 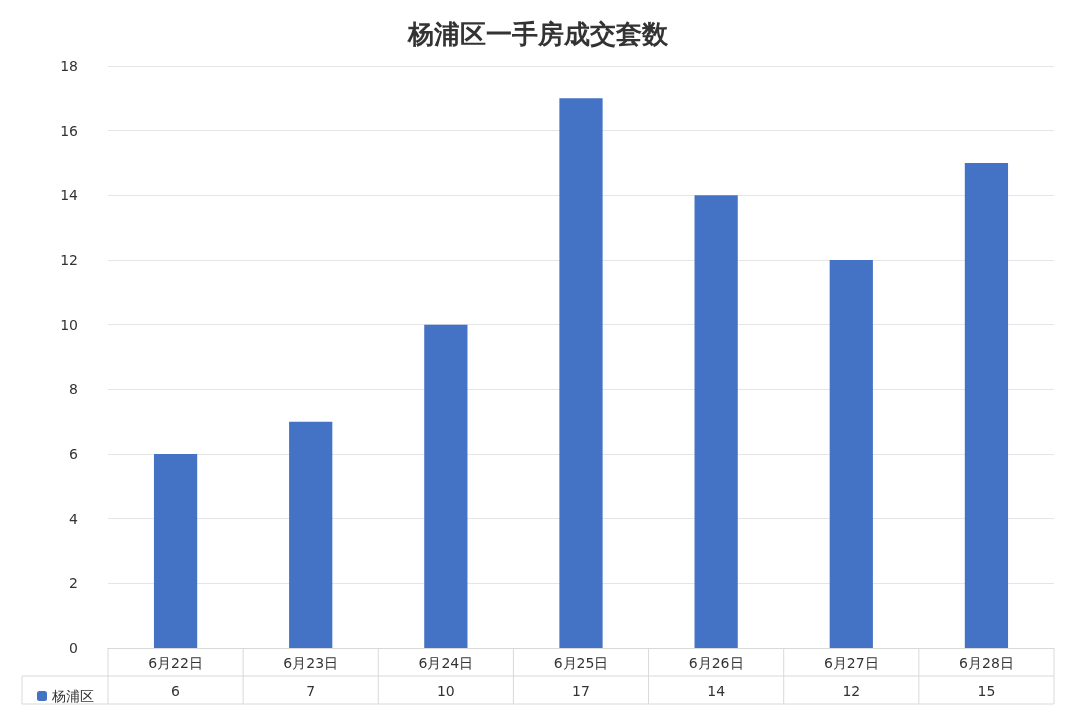 I want to click on y-tick-label: 18, so click(x=69, y=66).